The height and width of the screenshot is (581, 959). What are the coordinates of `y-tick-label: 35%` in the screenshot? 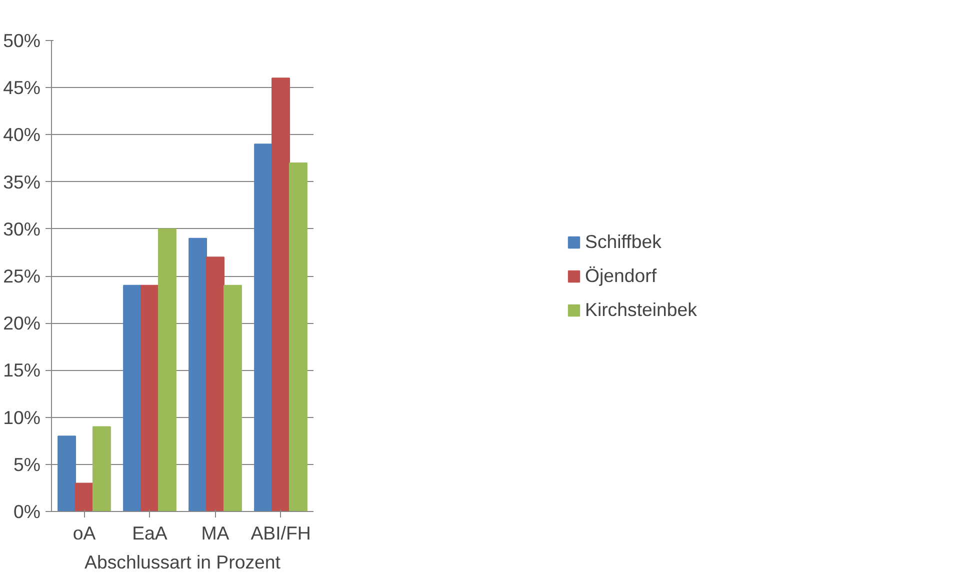 It's located at (22, 181).